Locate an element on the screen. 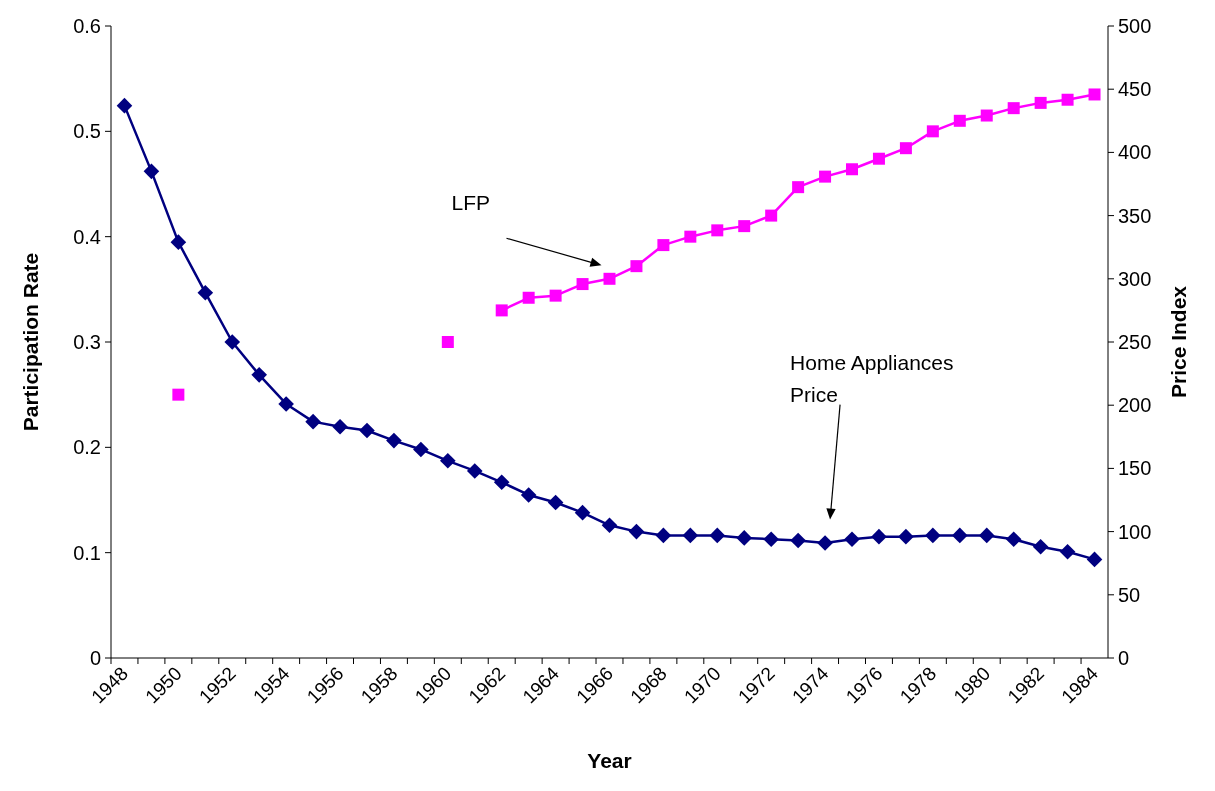  annotation: LFP is located at coordinates (471, 203).